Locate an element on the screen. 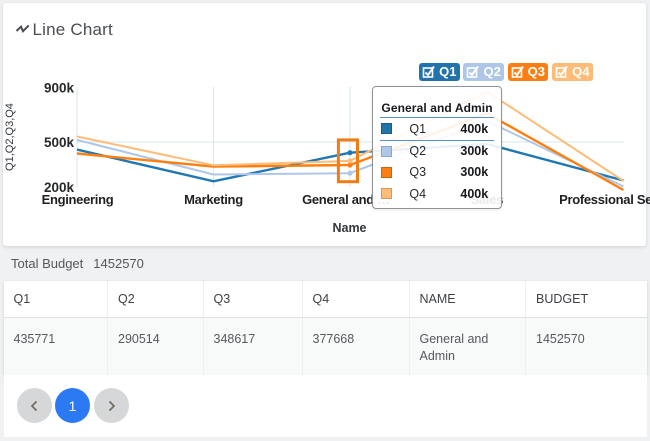  svg-text: Name is located at coordinates (349, 228).